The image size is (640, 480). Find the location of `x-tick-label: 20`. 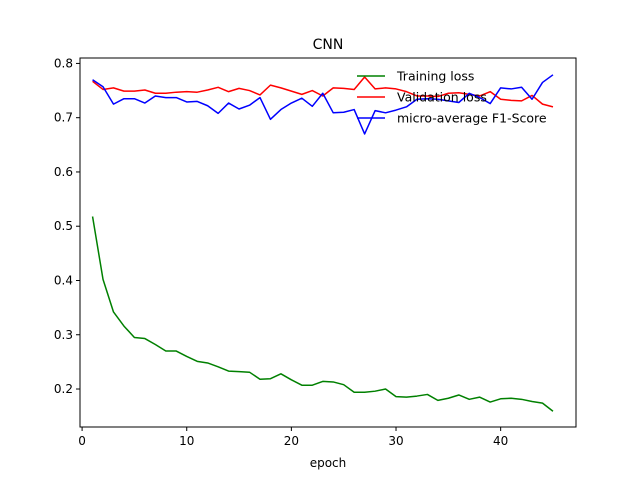

x-tick-label: 20 is located at coordinates (291, 441).